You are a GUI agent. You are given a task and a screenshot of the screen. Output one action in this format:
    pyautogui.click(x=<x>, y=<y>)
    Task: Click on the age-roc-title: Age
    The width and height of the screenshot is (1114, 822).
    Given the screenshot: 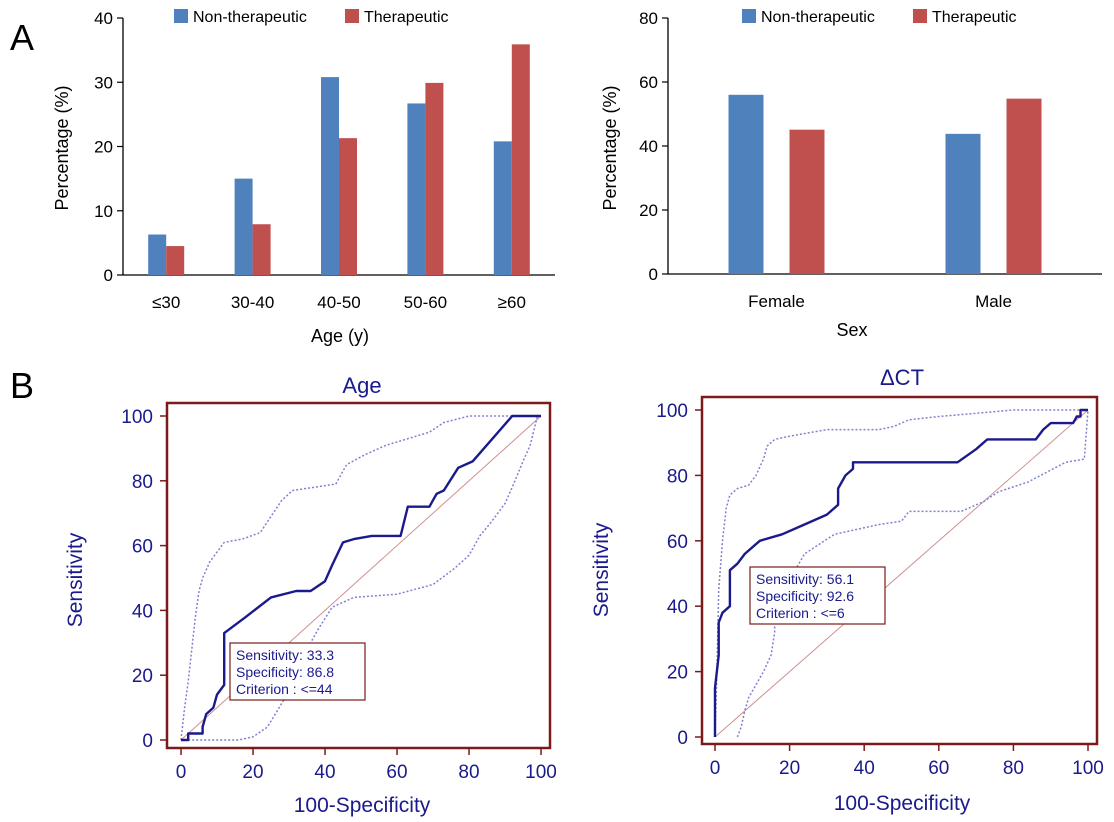 What is the action you would take?
    pyautogui.click(x=361, y=385)
    